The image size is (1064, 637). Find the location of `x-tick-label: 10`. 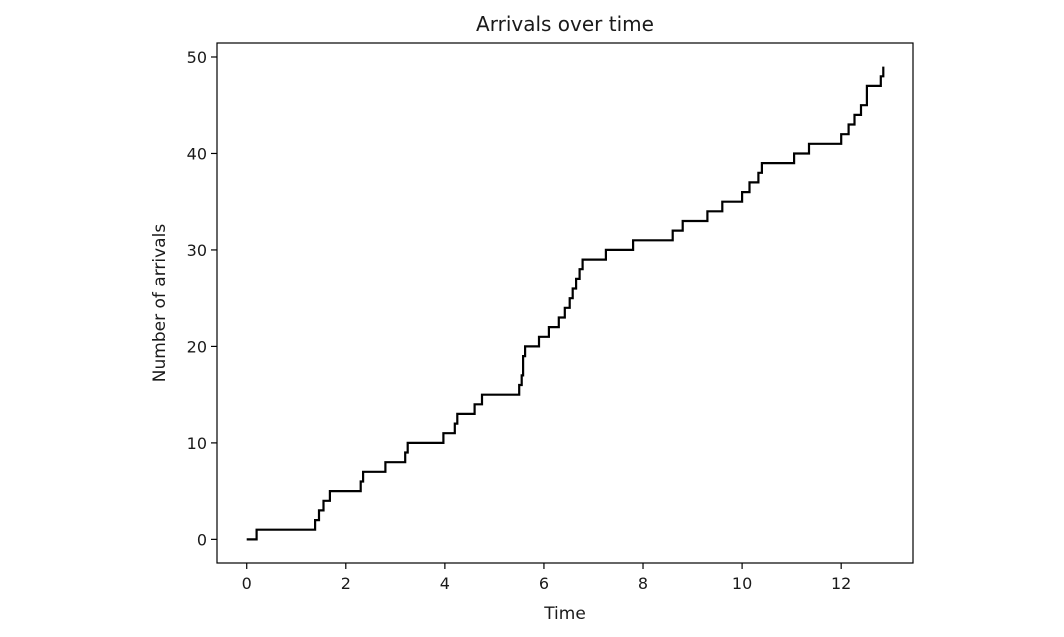

x-tick-label: 10 is located at coordinates (742, 583).